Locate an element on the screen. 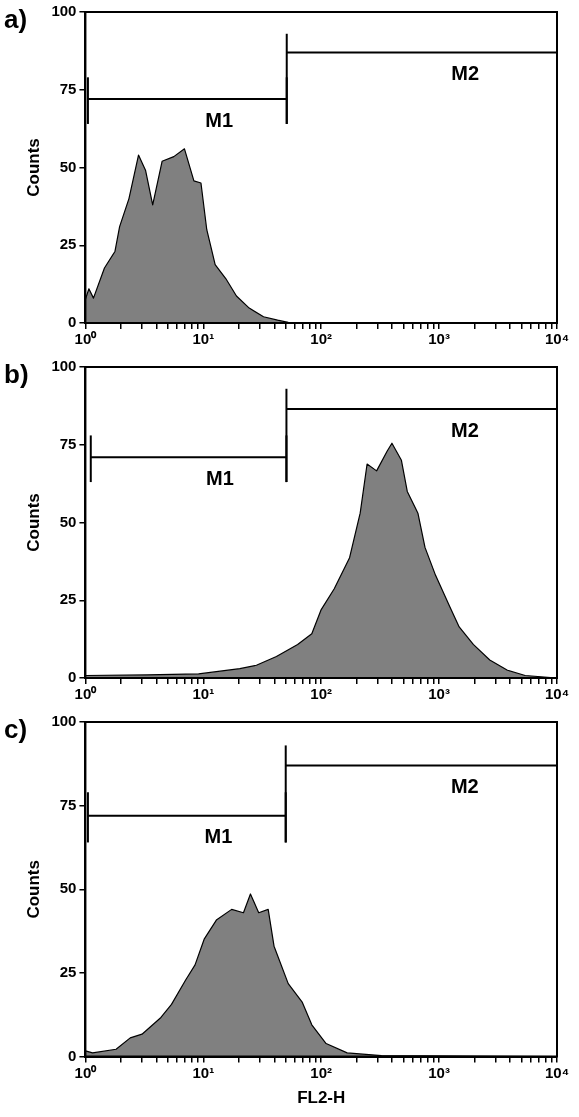  chart-title: b) is located at coordinates (16, 374).